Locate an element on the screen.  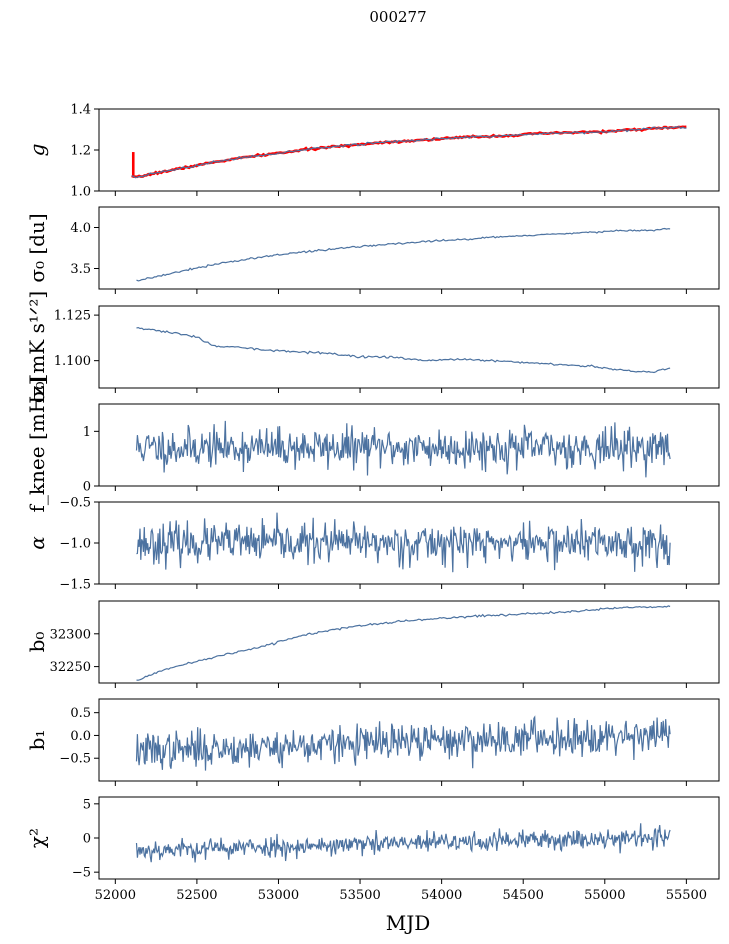
panel-2-ytick-label: 3.5 is located at coordinates (80, 269).